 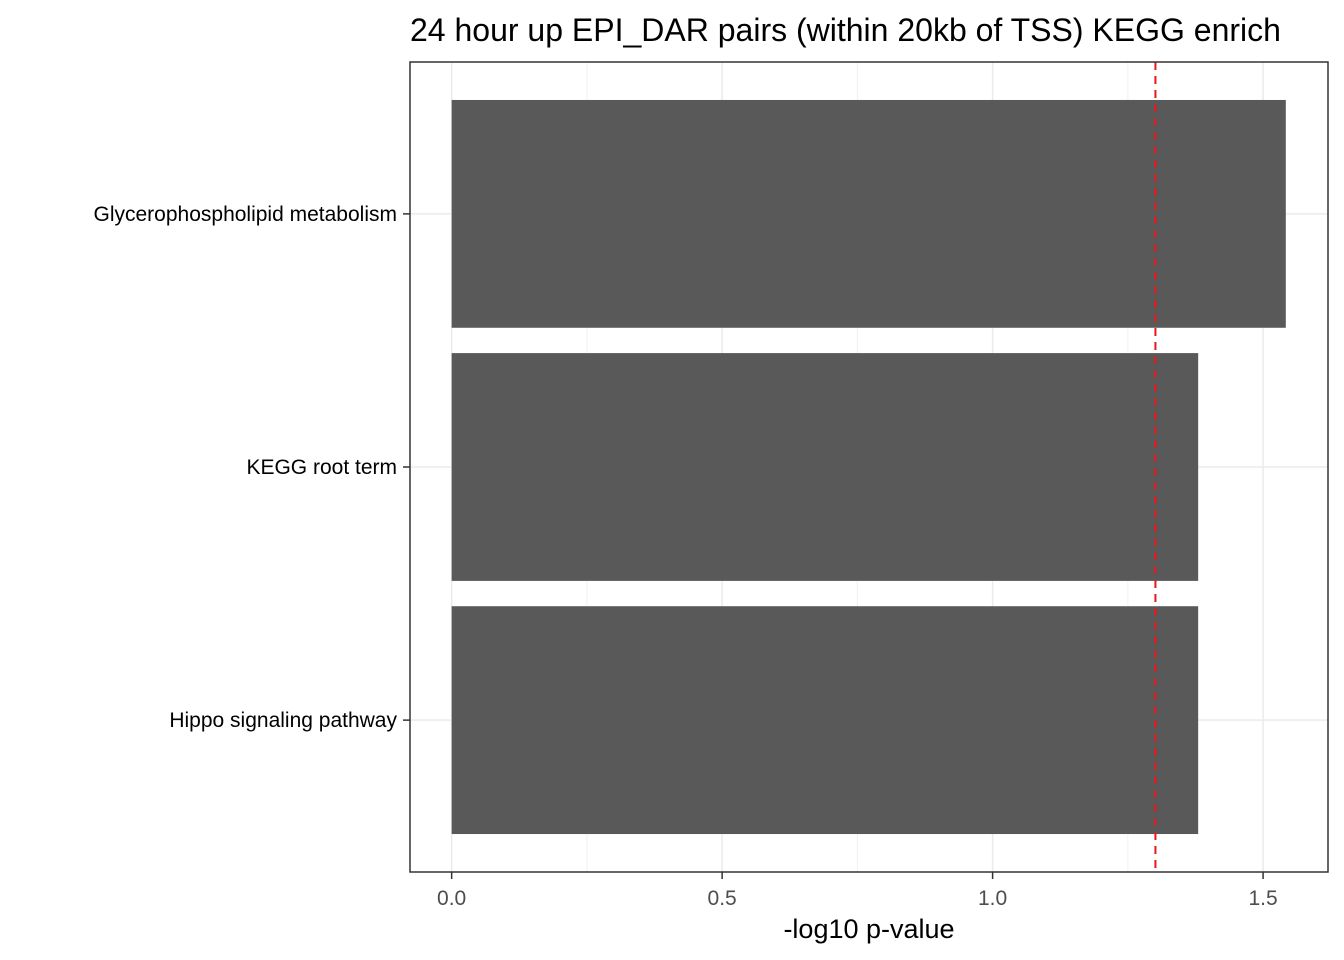 I want to click on x-tick-label: 0.0, so click(x=451, y=898).